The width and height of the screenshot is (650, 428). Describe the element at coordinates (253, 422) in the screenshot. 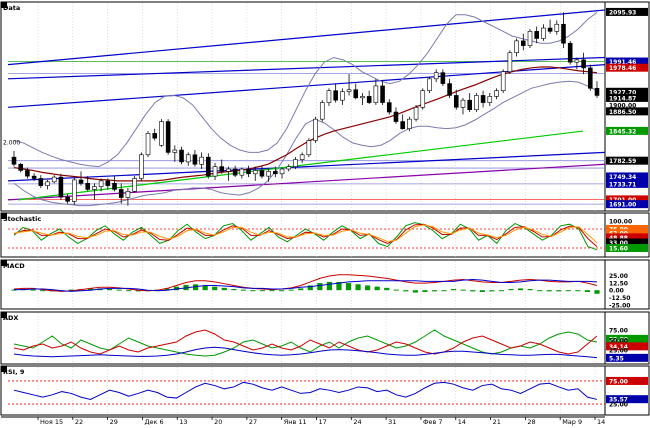

I see `x-axis-tick-label: 27` at that location.